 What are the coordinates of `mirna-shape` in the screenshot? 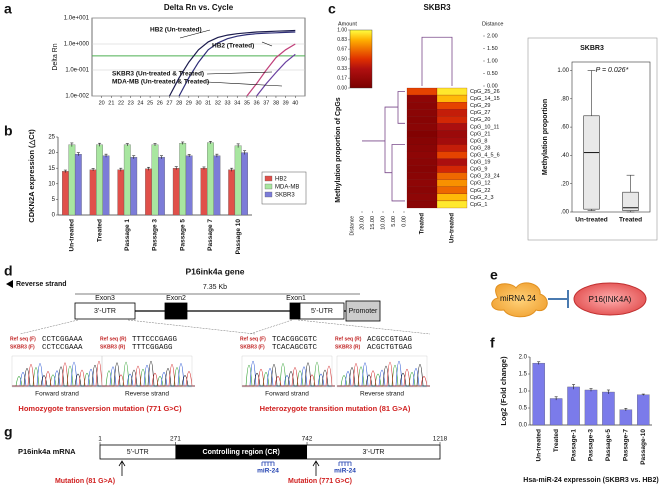 It's located at (519, 300).